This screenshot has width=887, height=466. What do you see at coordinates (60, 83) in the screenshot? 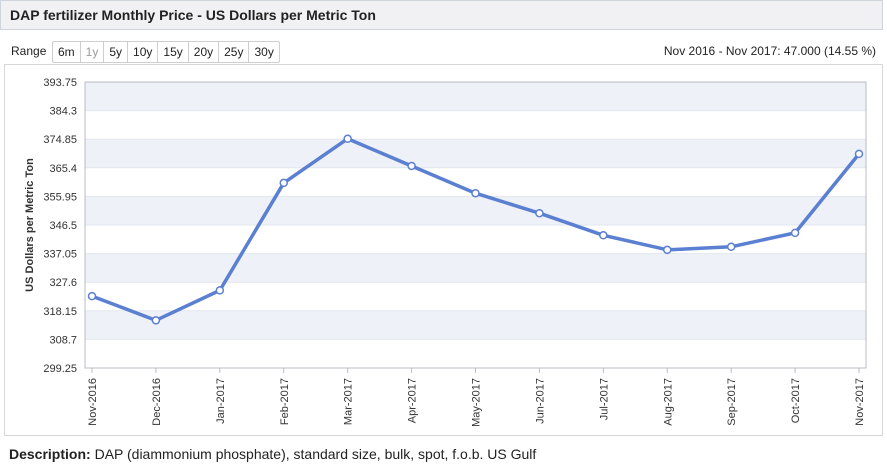
I see `y-tick-label: 393.75` at bounding box center [60, 83].